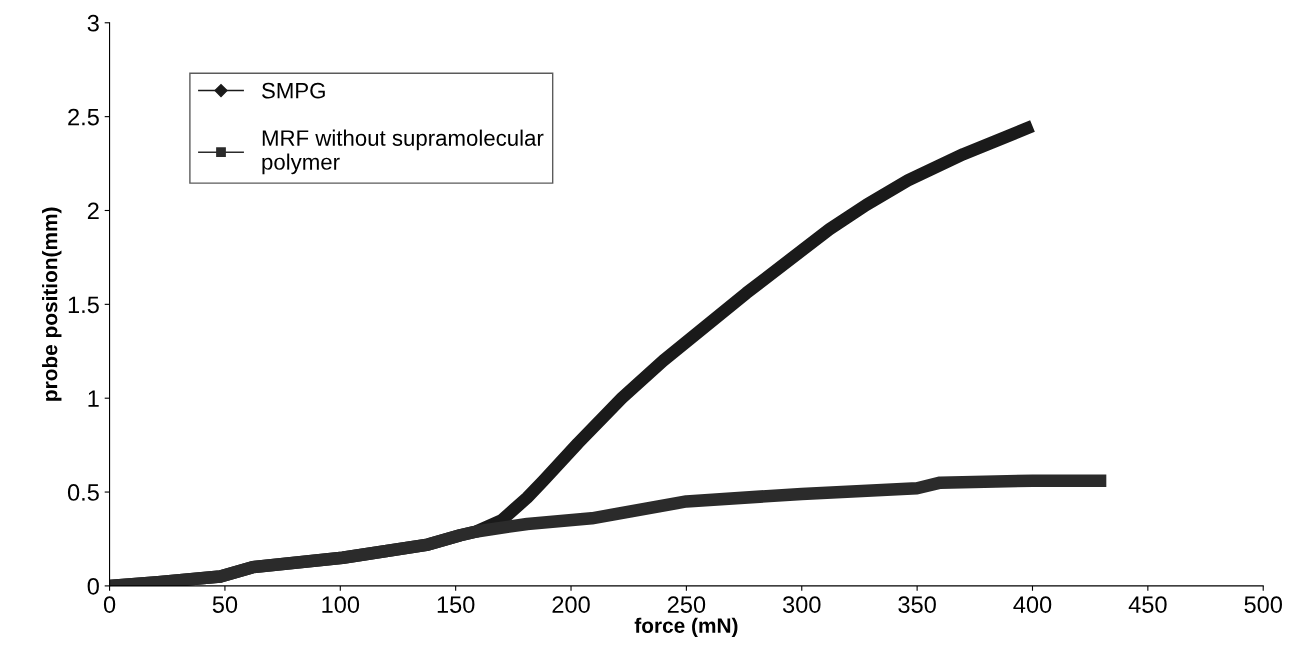  What do you see at coordinates (1147, 604) in the screenshot?
I see `x-tick-label: 450` at bounding box center [1147, 604].